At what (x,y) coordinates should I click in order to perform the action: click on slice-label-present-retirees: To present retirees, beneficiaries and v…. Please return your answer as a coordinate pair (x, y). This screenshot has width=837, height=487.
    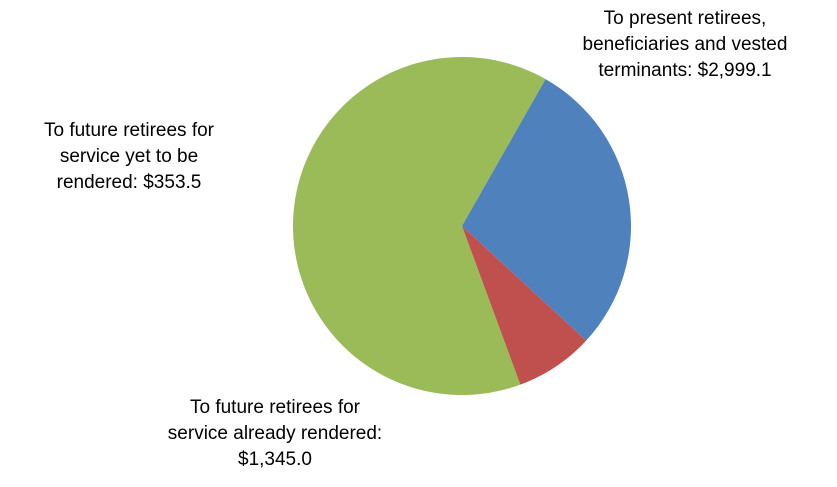
    Looking at the image, I should click on (685, 45).